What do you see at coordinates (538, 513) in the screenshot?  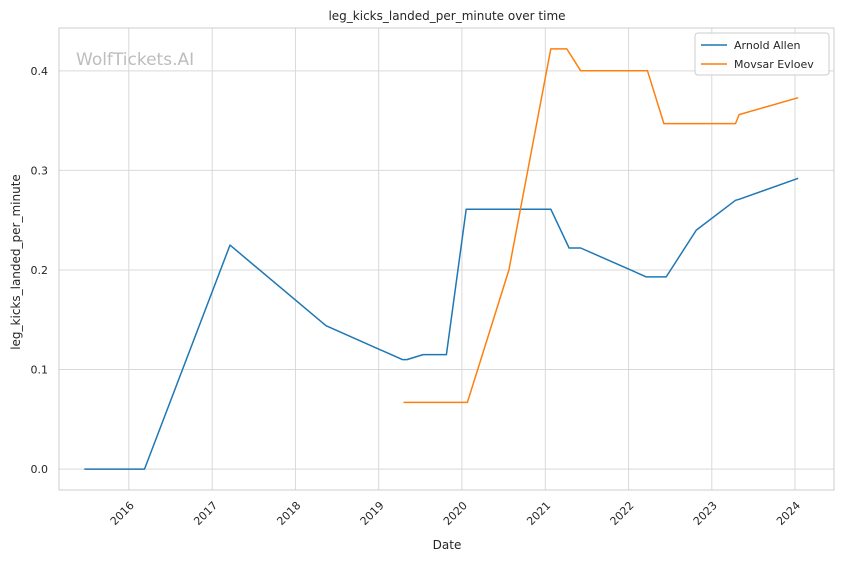 I see `x-tick-label: 2021` at bounding box center [538, 513].